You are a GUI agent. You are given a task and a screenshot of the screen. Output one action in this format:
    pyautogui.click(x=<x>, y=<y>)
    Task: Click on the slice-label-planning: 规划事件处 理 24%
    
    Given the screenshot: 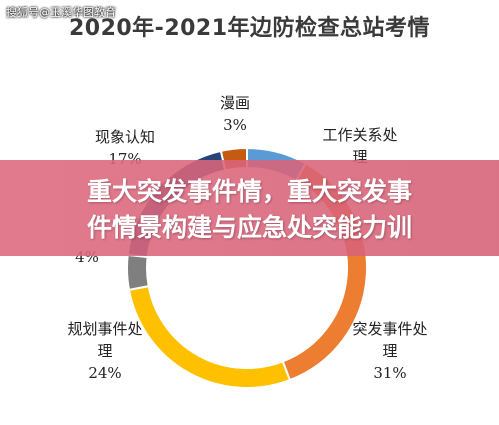 What is the action you would take?
    pyautogui.click(x=105, y=351)
    